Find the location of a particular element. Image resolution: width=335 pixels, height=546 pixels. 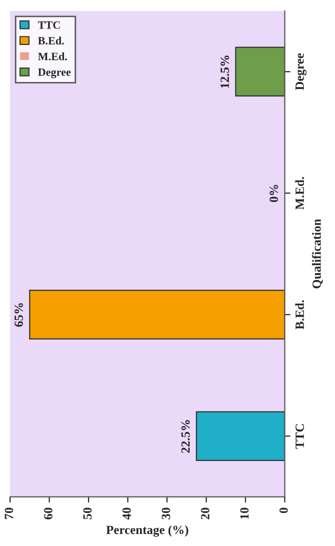

x-tick-label: 60 is located at coordinates (48, 514).